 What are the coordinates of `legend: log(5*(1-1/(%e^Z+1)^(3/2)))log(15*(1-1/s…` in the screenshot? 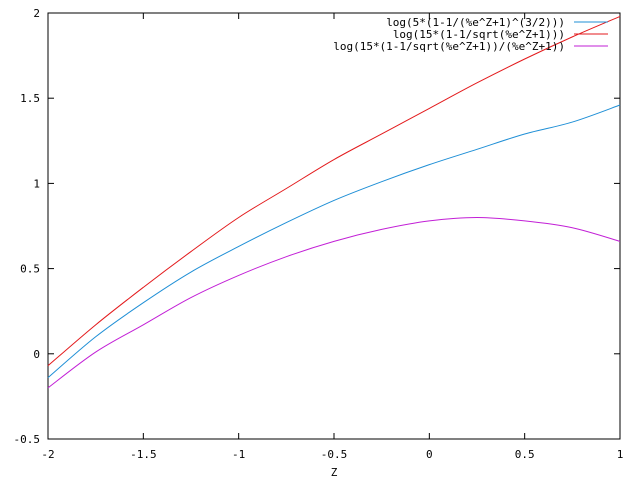 It's located at (470, 34).